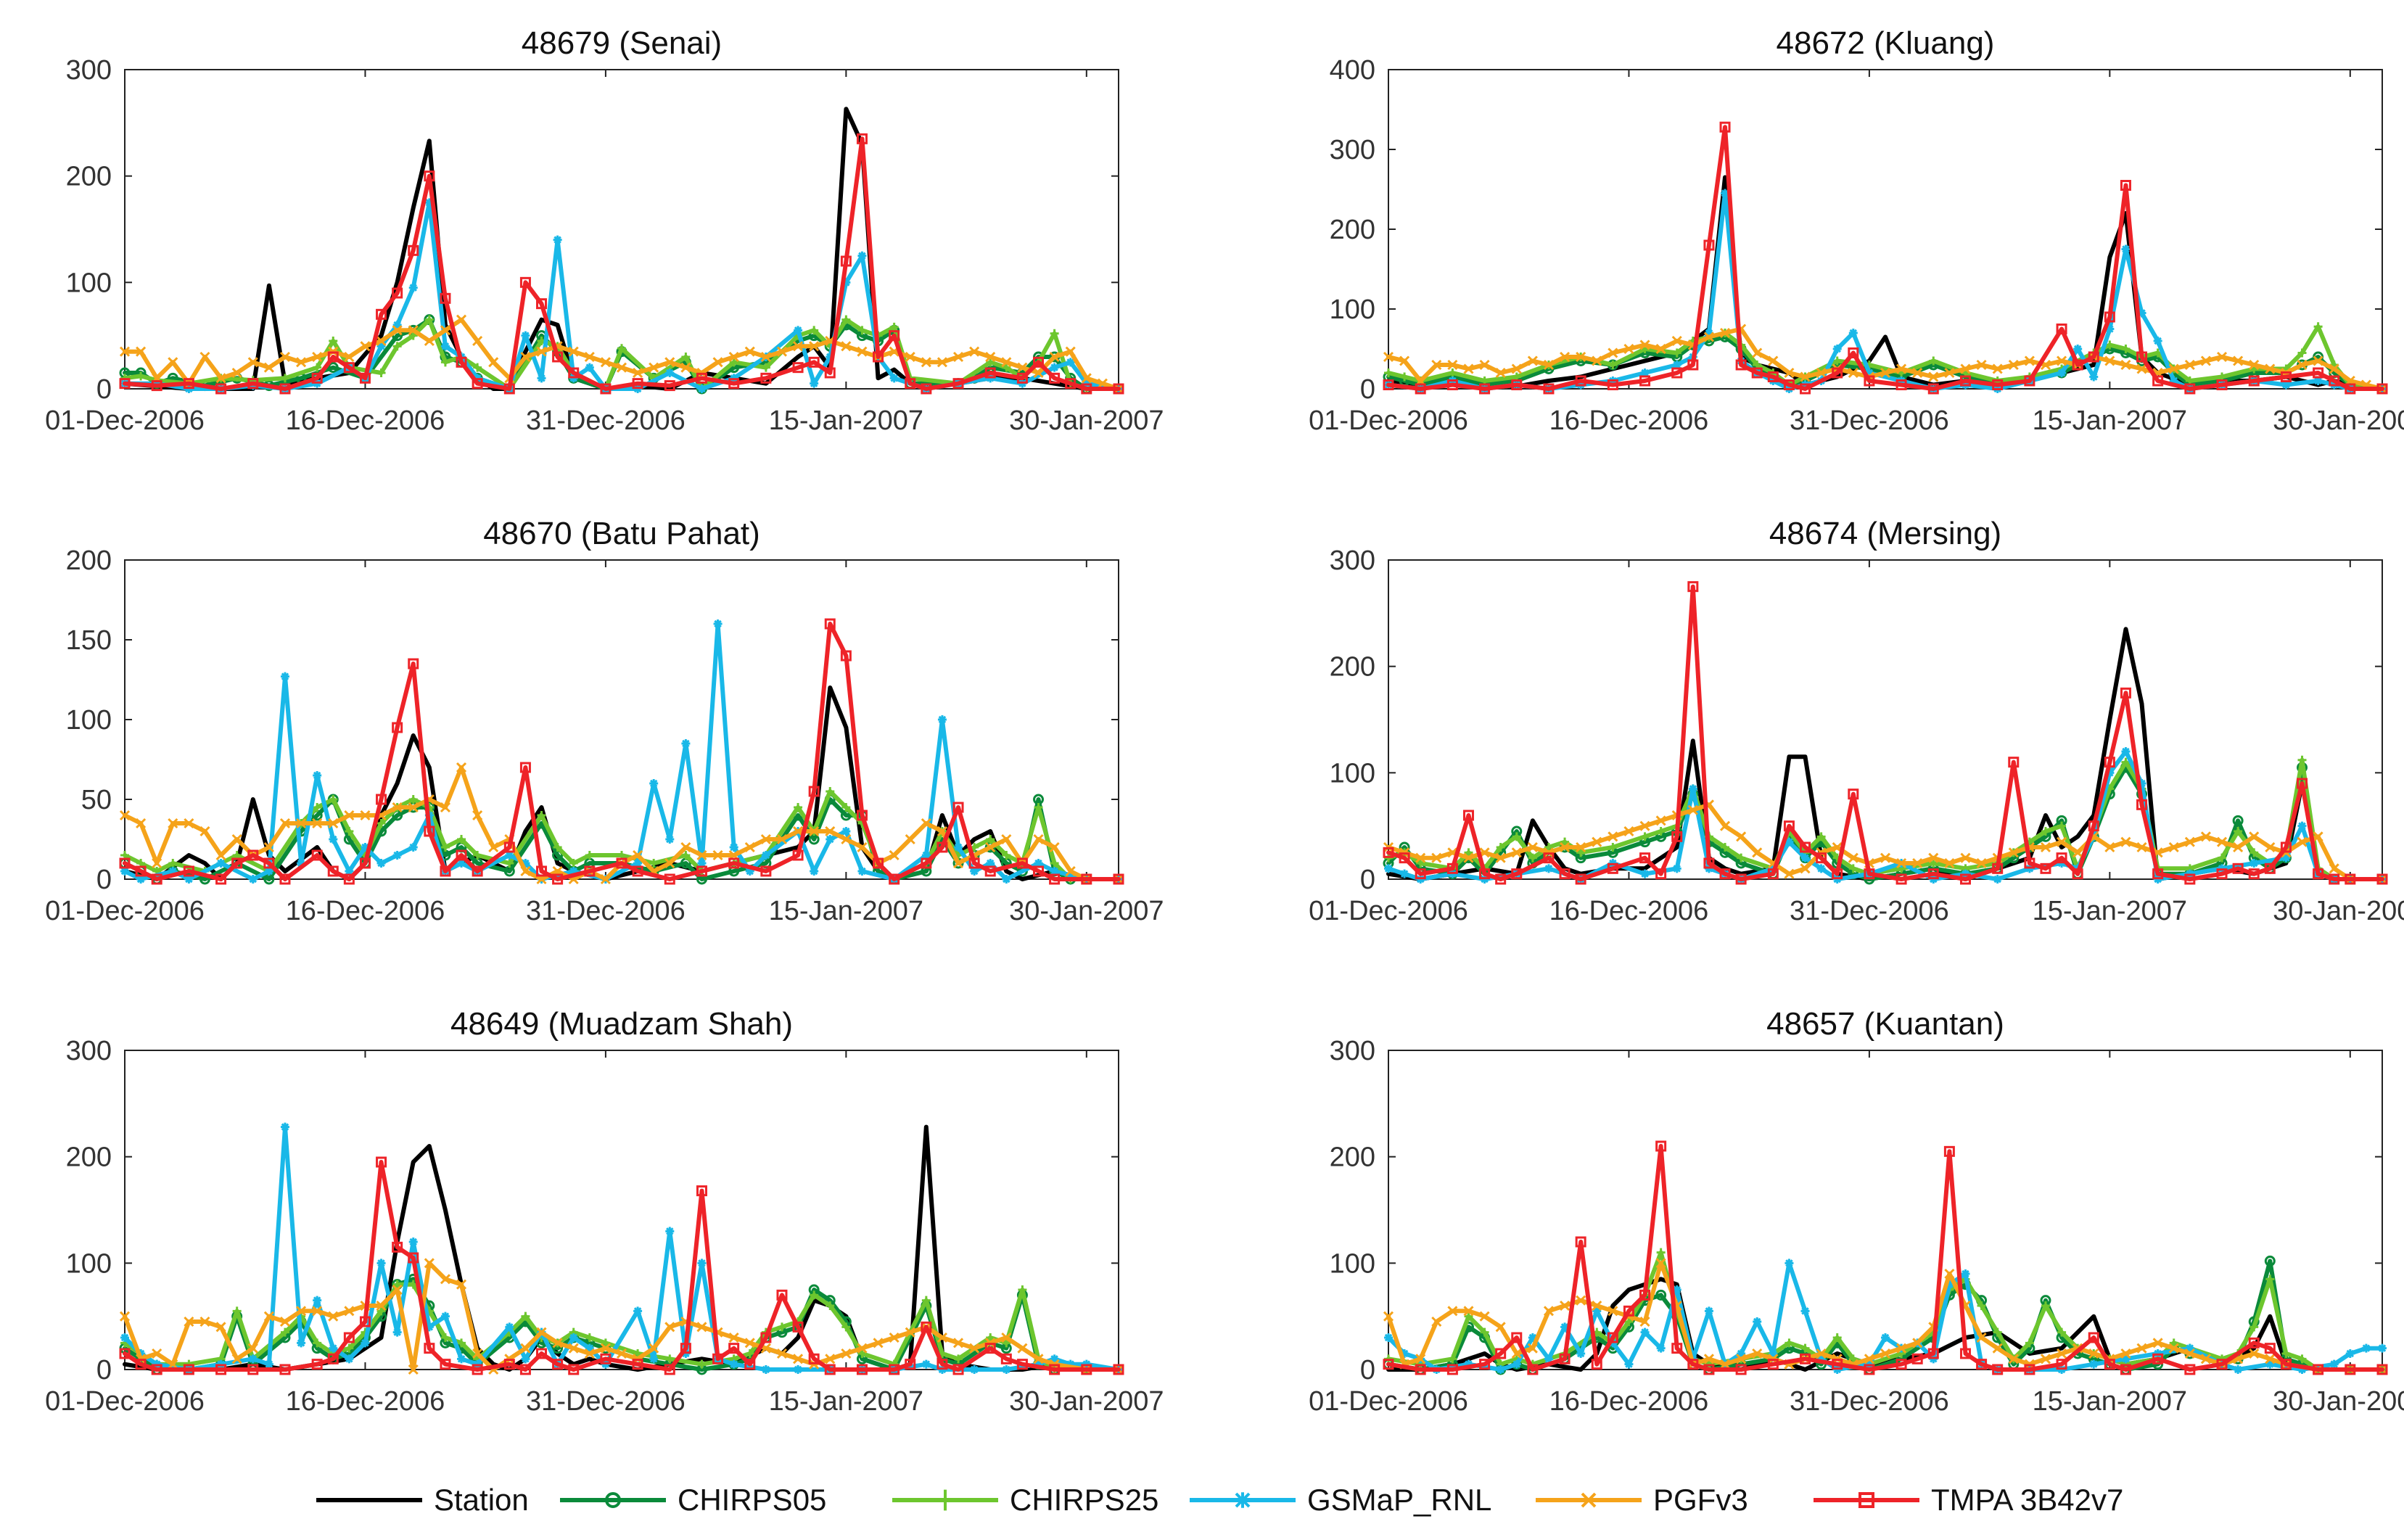 The height and width of the screenshot is (1540, 2404). Describe the element at coordinates (1700, 1500) in the screenshot. I see `legend-label: PGFv3` at that location.